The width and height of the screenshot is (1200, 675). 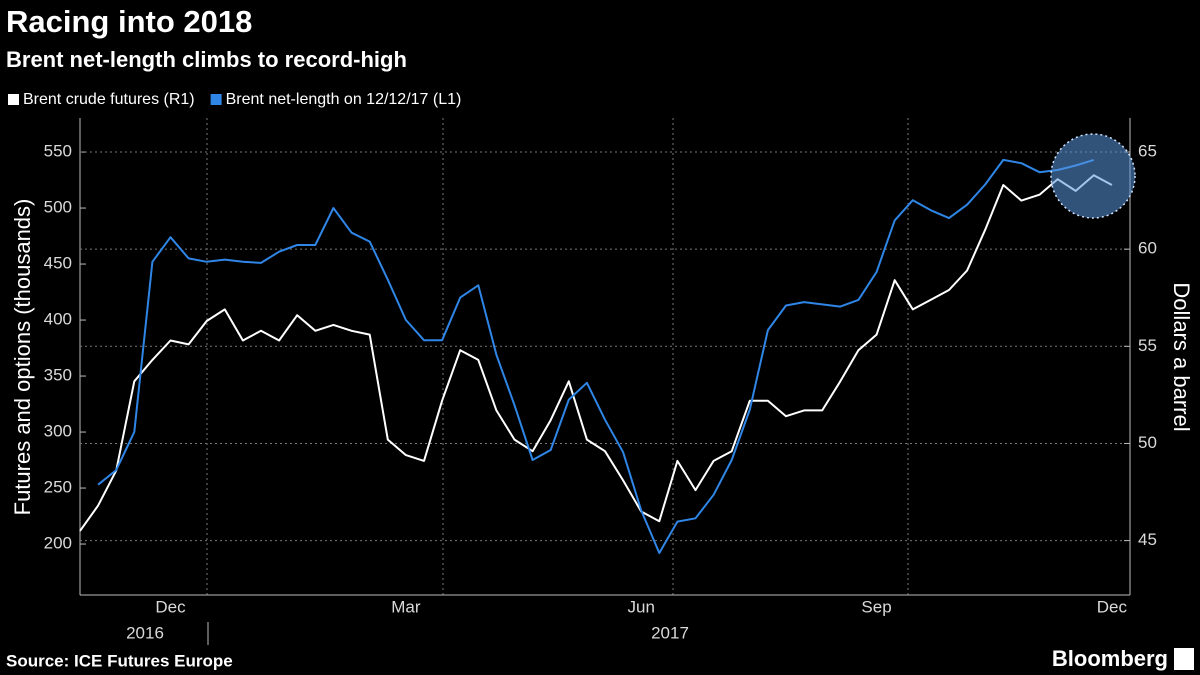 I want to click on legend-label: Brent crude futures (R1), so click(x=109, y=99).